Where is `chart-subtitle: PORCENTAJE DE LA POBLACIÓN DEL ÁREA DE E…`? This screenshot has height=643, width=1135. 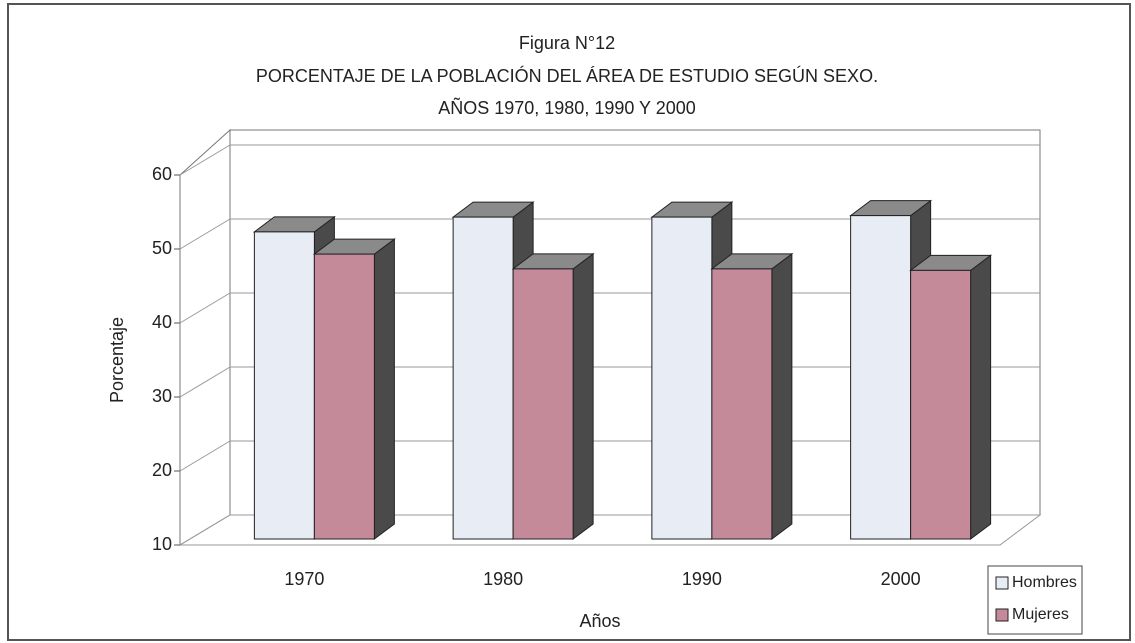 chart-subtitle: PORCENTAJE DE LA POBLACIÓN DEL ÁREA DE E… is located at coordinates (567, 75).